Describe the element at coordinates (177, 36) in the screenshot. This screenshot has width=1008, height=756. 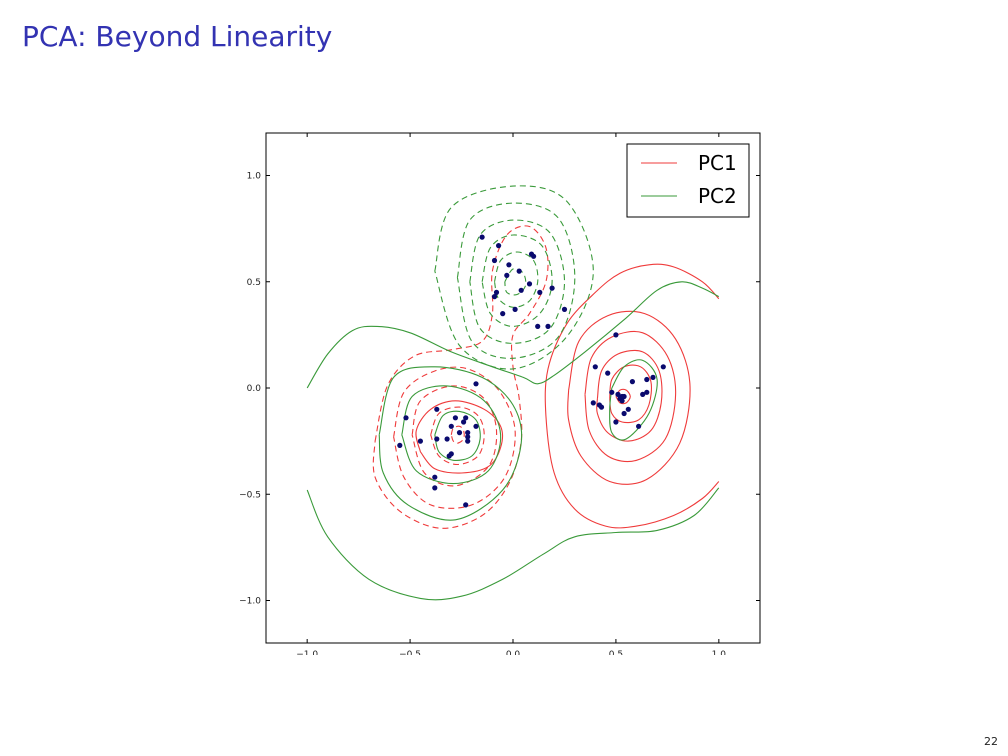
I see `slide-title: PCA: Beyond Linearity` at that location.